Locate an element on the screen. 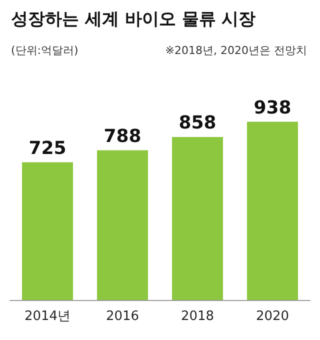  data-label: 938 is located at coordinates (273, 107).